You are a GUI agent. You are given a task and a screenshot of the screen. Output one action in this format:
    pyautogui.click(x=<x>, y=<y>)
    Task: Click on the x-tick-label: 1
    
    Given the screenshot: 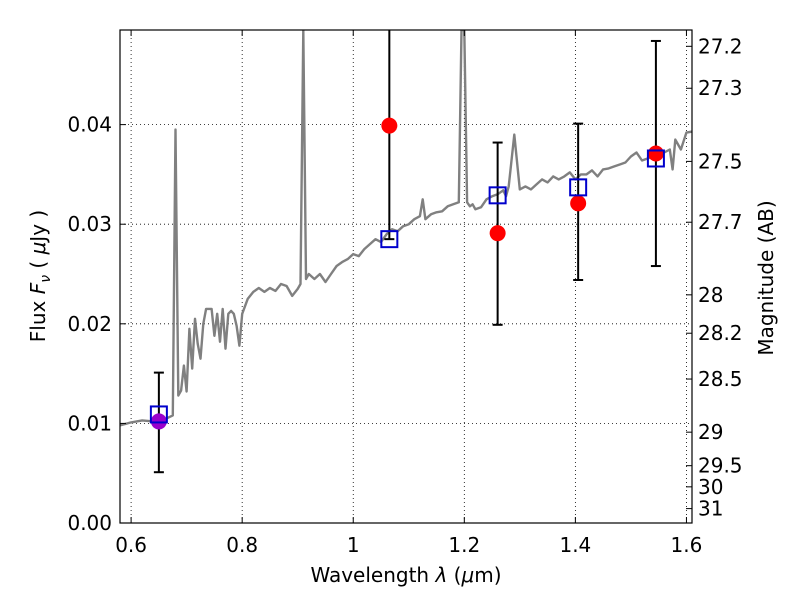 What is the action you would take?
    pyautogui.click(x=353, y=545)
    